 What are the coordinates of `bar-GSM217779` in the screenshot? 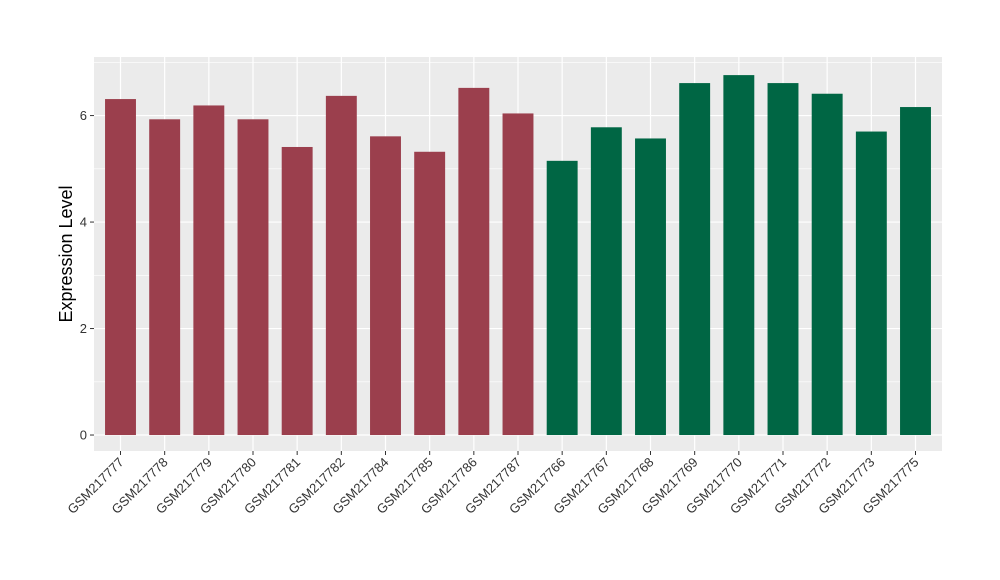 It's located at (209, 270).